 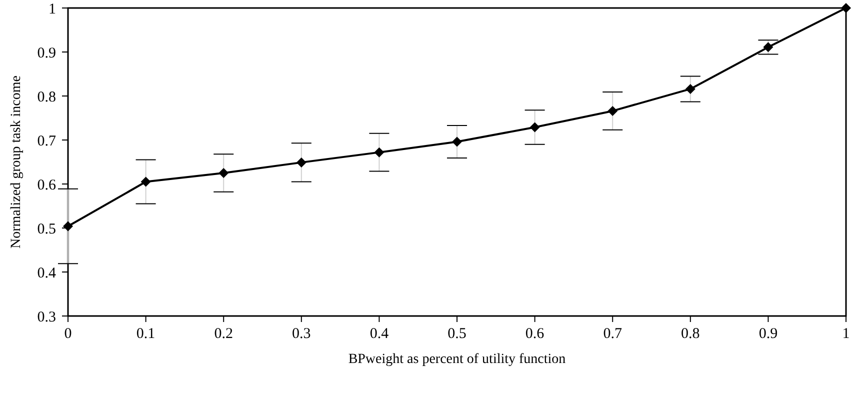 I want to click on y-axis-title: Normalized group task income, so click(x=16, y=162).